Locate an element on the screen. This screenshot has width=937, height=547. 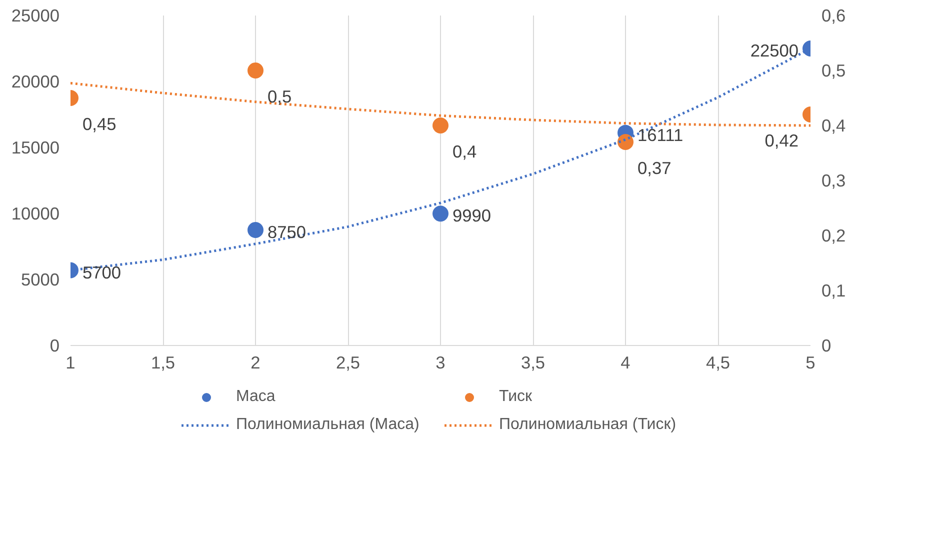
y-tick-label: 20000 is located at coordinates (35, 82).